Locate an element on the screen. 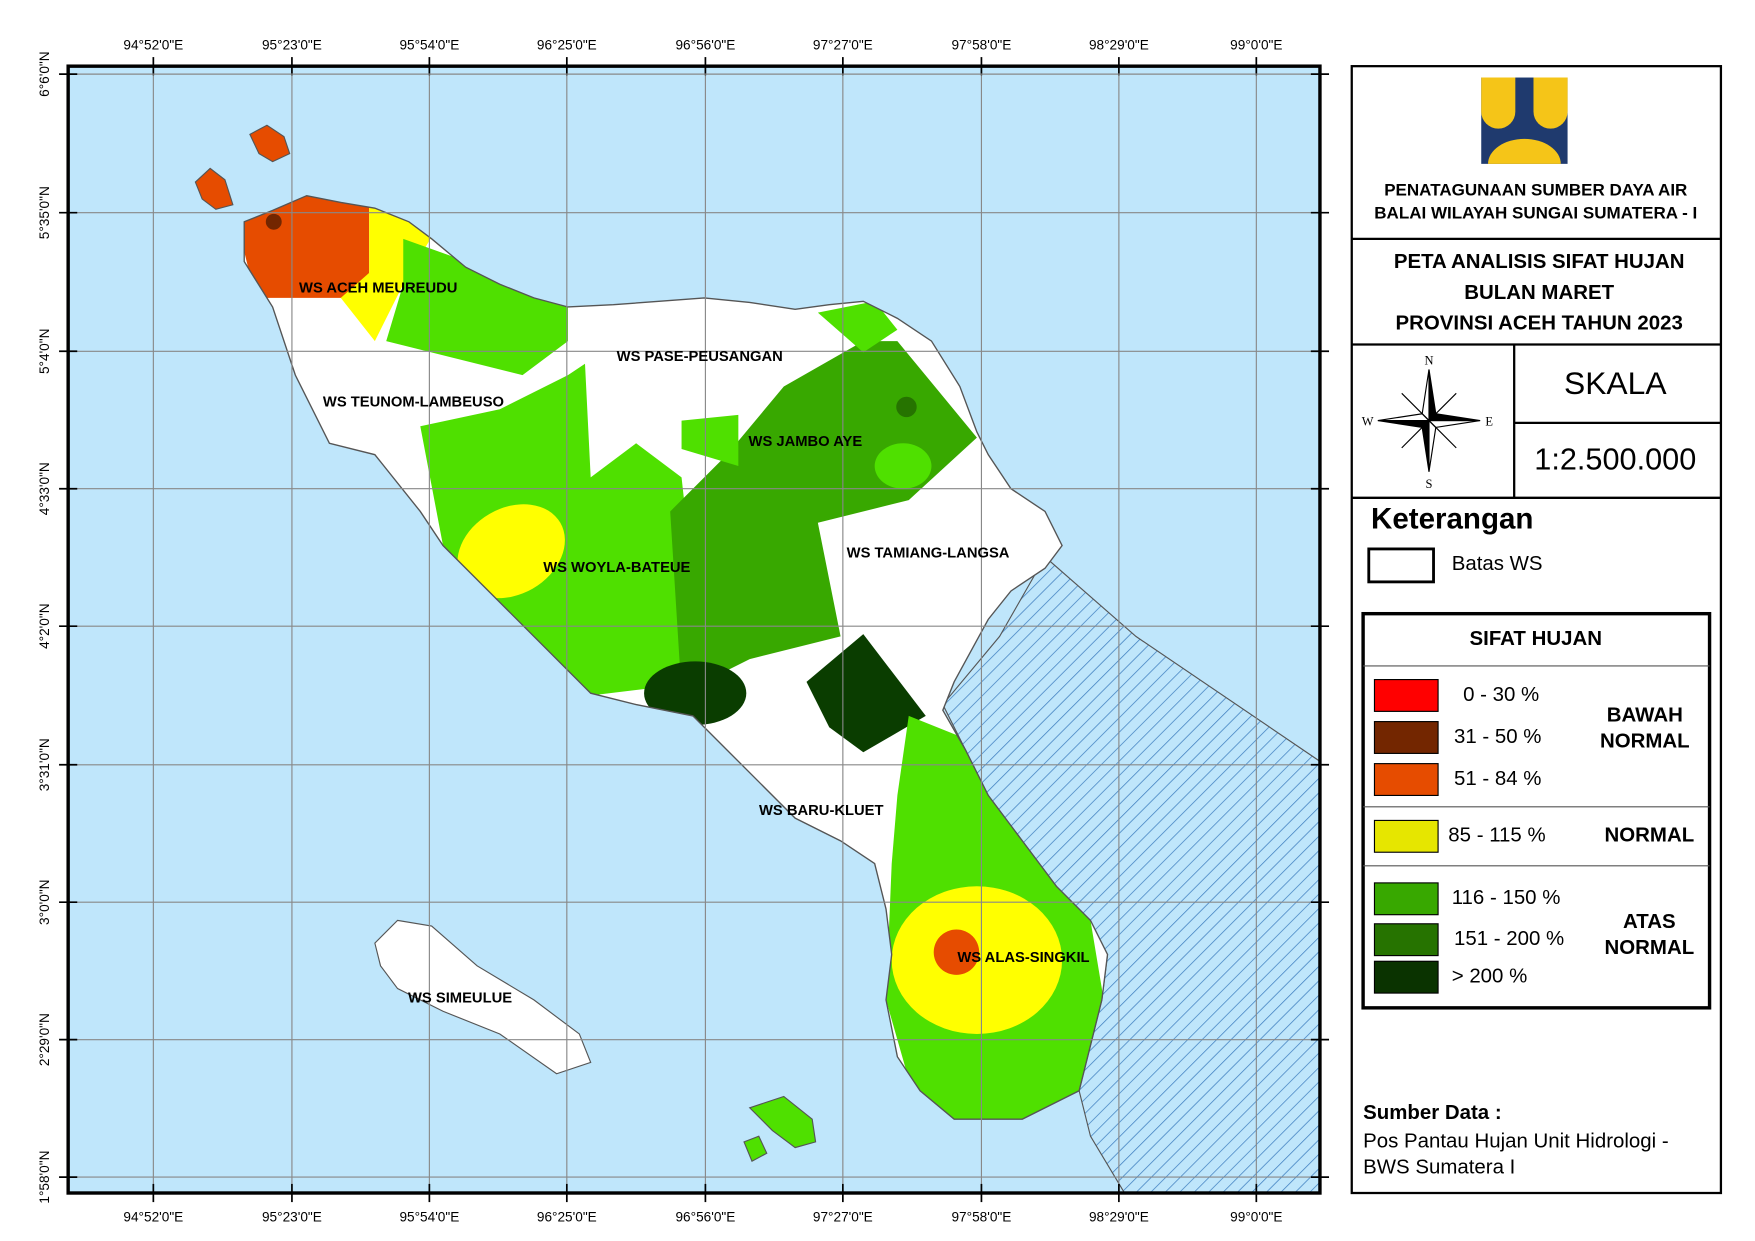 This screenshot has width=1755, height=1241. compass-e: E is located at coordinates (1489, 422).